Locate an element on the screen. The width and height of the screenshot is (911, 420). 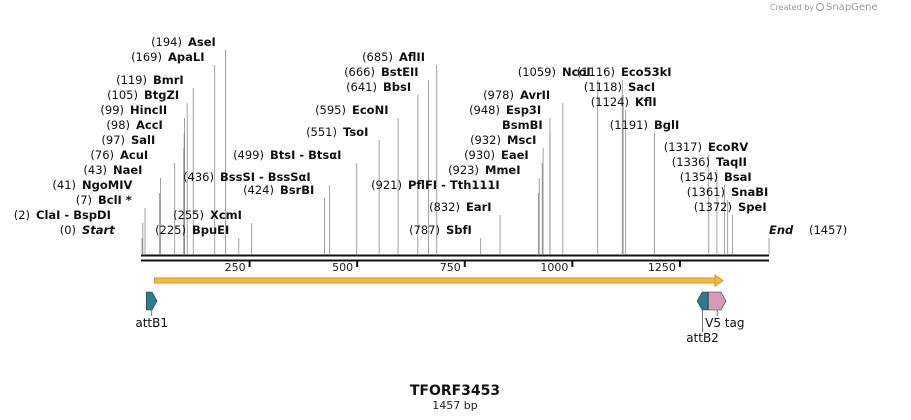
site-position-label: (787) is located at coordinates (424, 230).